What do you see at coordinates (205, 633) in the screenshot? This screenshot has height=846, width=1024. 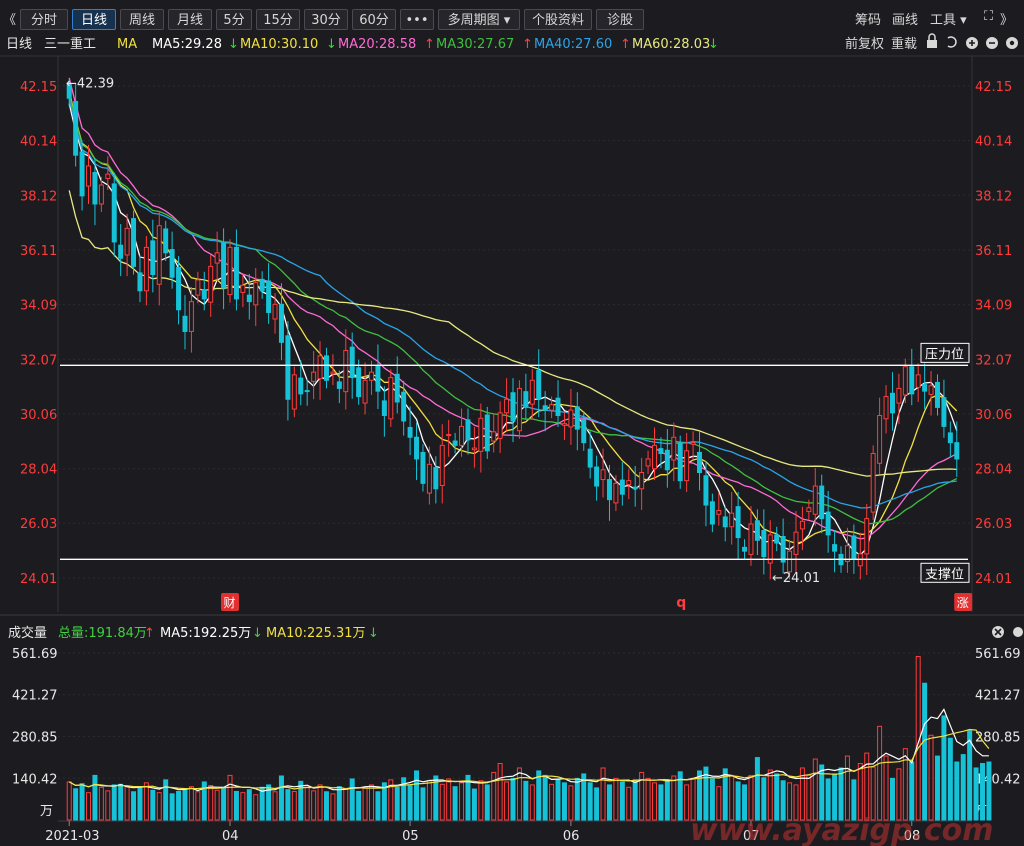 I see `volume-ma5: MA5:192.25万` at bounding box center [205, 633].